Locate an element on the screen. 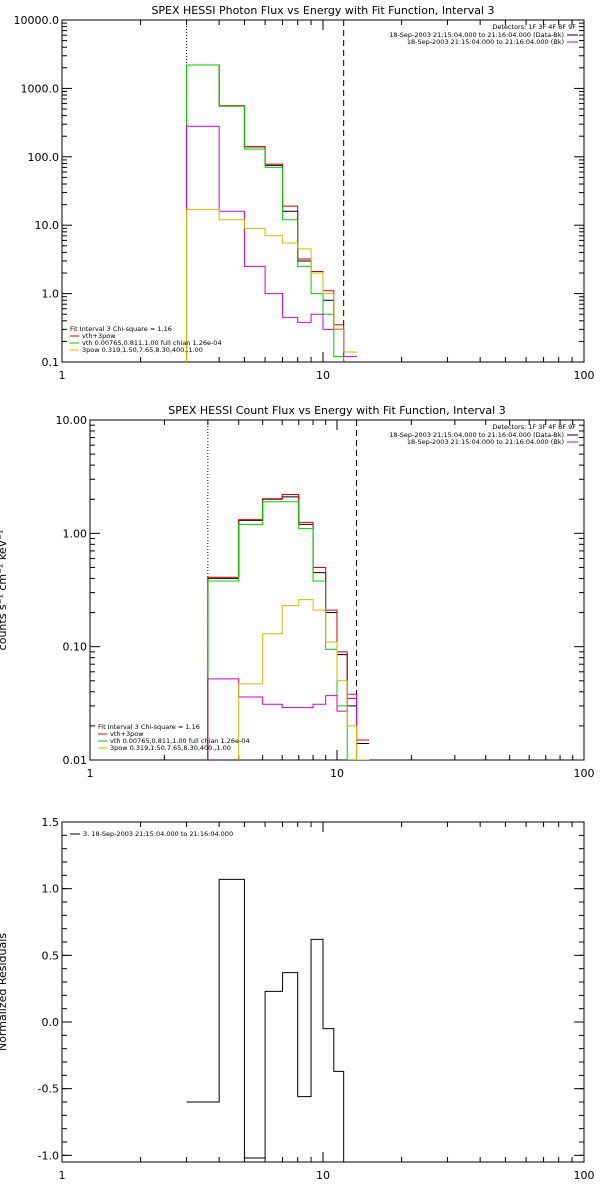 This screenshot has width=600, height=1200. y-tick-label: 1.5 is located at coordinates (51, 822).